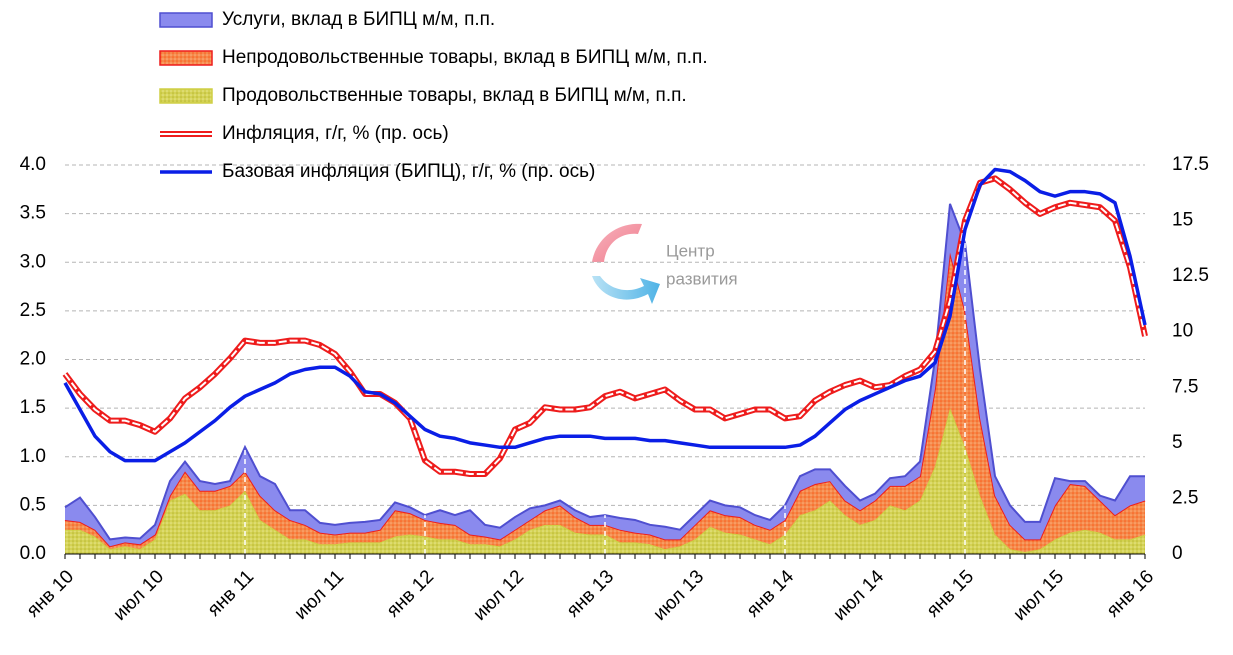 This screenshot has height=655, width=1233. What do you see at coordinates (319, 595) in the screenshot?
I see `x-tick-label: июл 11` at bounding box center [319, 595].